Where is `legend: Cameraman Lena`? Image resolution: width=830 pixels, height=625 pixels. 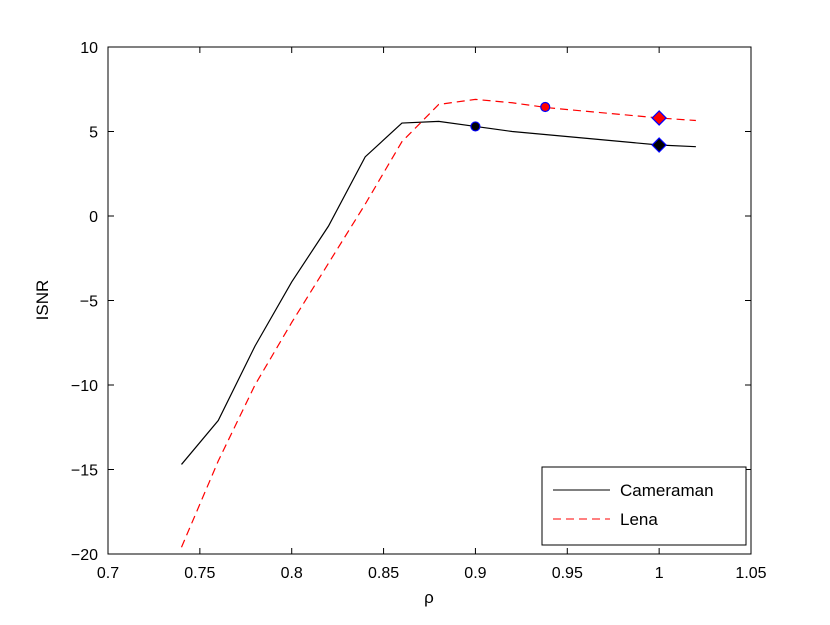 legend: Cameraman Lena is located at coordinates (644, 506).